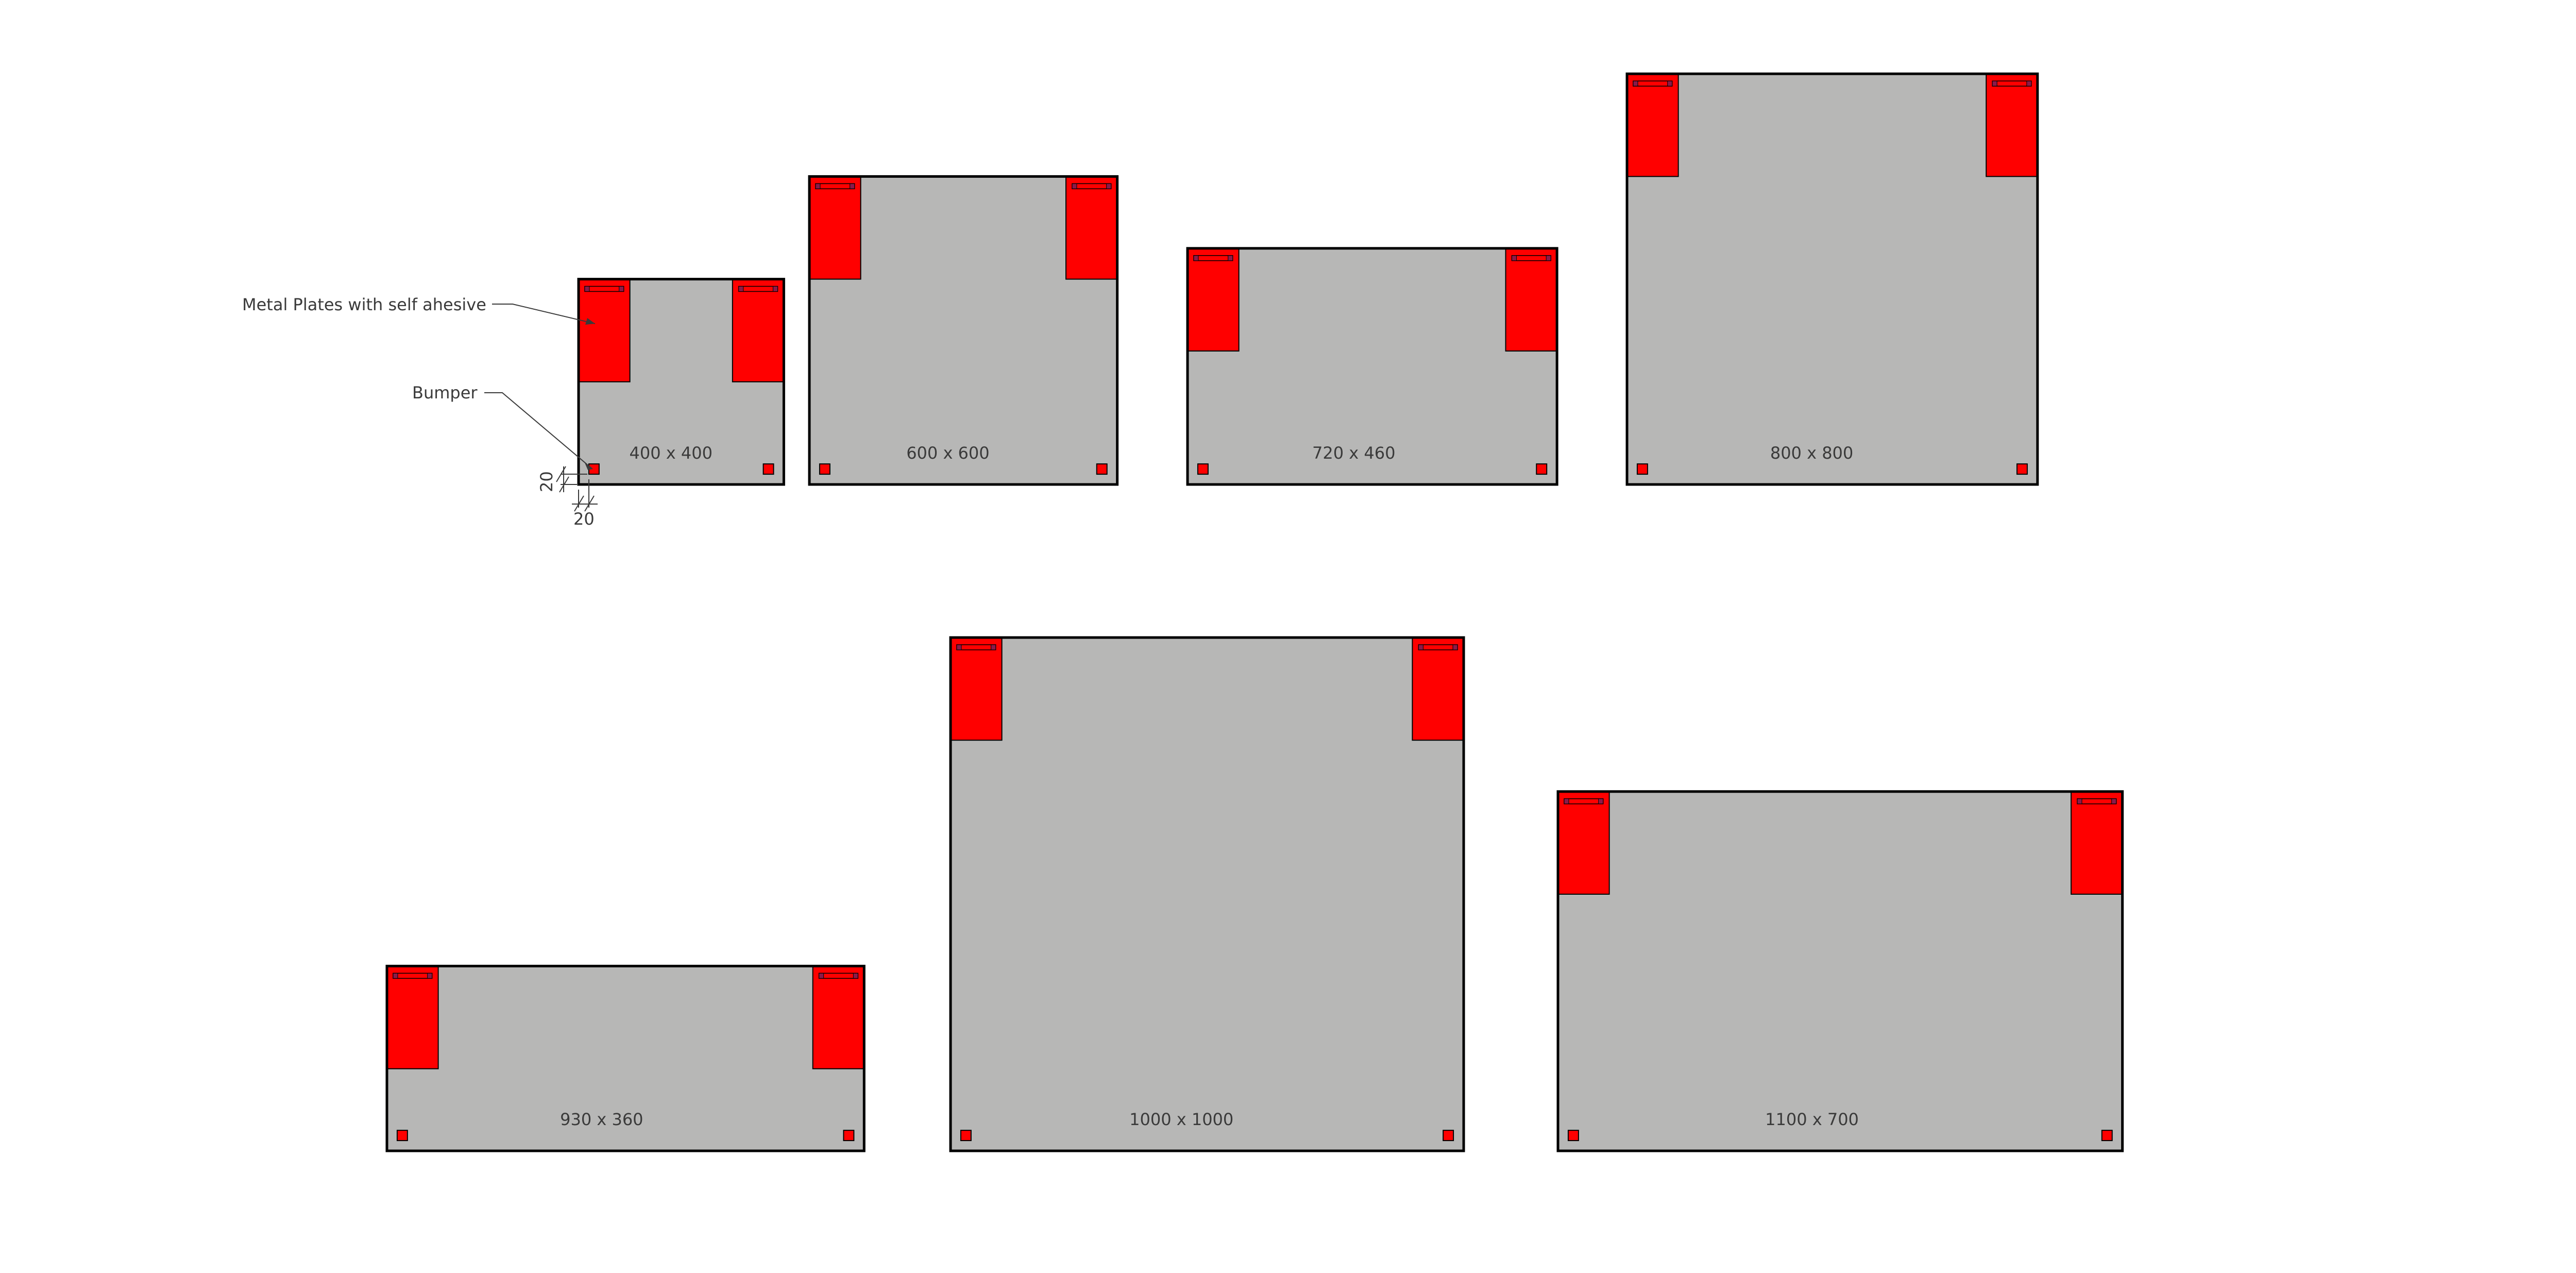 Image resolution: width=2576 pixels, height=1273 pixels. What do you see at coordinates (544, 314) in the screenshot?
I see `plates-leader-line` at bounding box center [544, 314].